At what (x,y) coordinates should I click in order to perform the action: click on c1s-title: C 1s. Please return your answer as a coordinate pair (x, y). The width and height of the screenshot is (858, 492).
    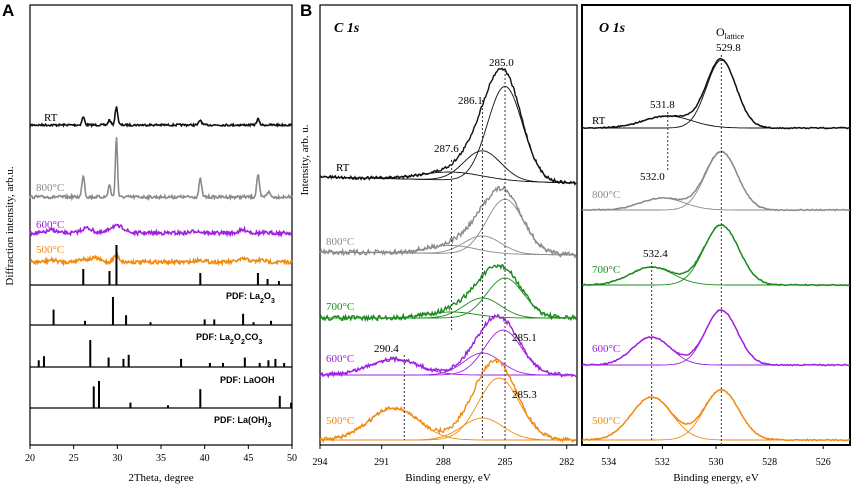
    Looking at the image, I should click on (347, 28).